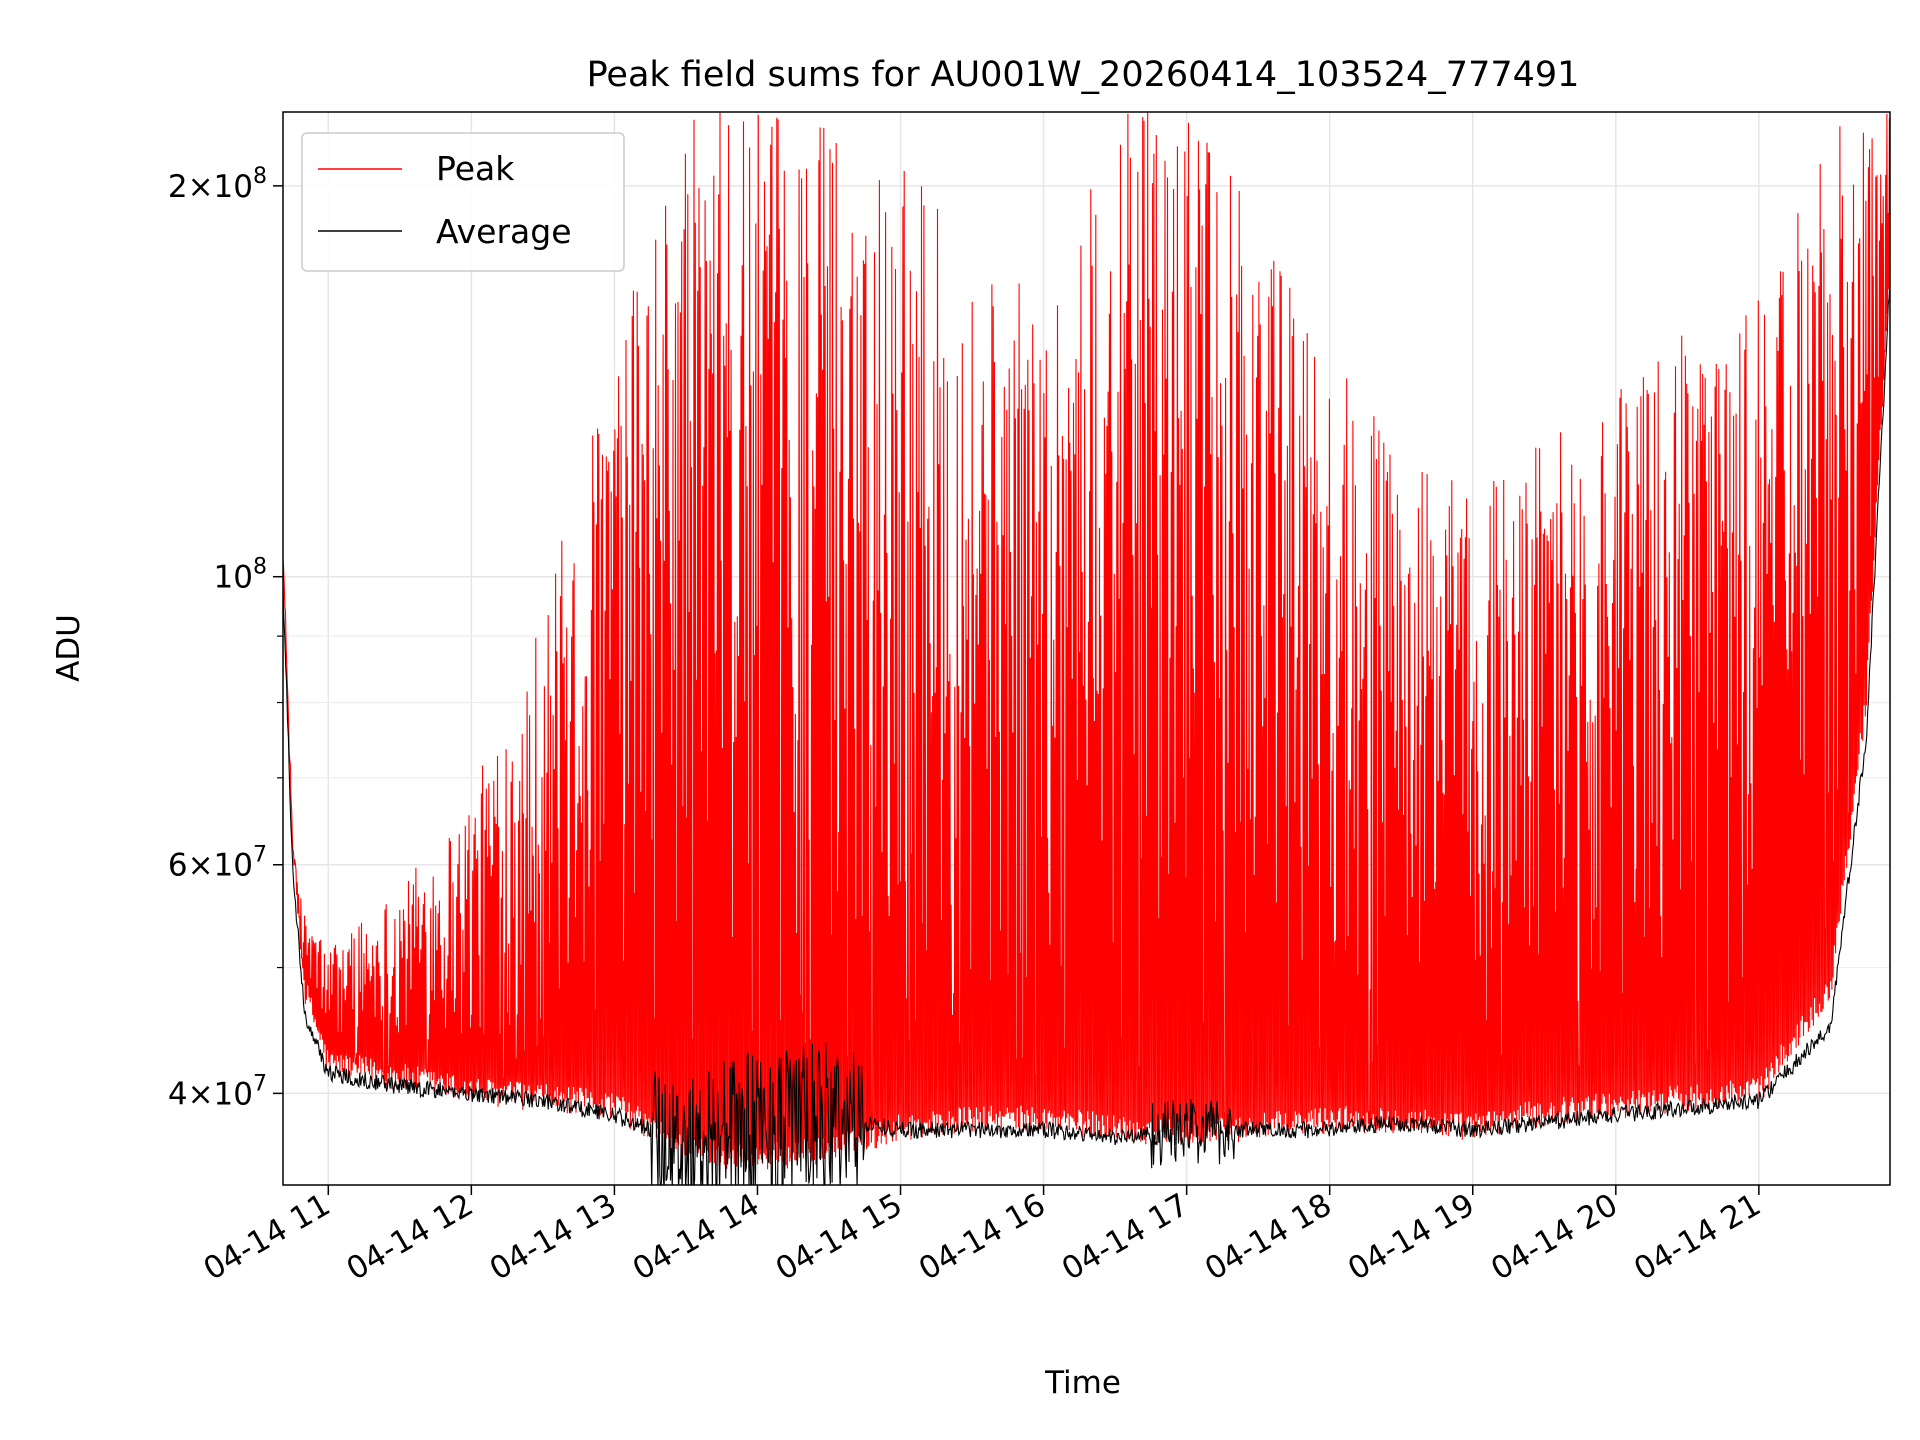  What do you see at coordinates (1082, 1383) in the screenshot?
I see `x-axis-label: Time` at bounding box center [1082, 1383].